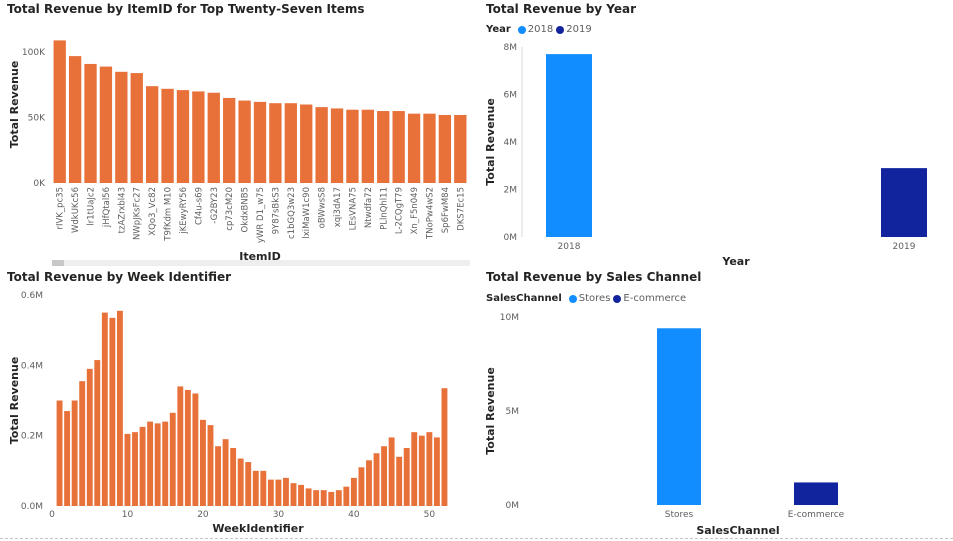  I want to click on x-tick-label: 10, so click(128, 515).